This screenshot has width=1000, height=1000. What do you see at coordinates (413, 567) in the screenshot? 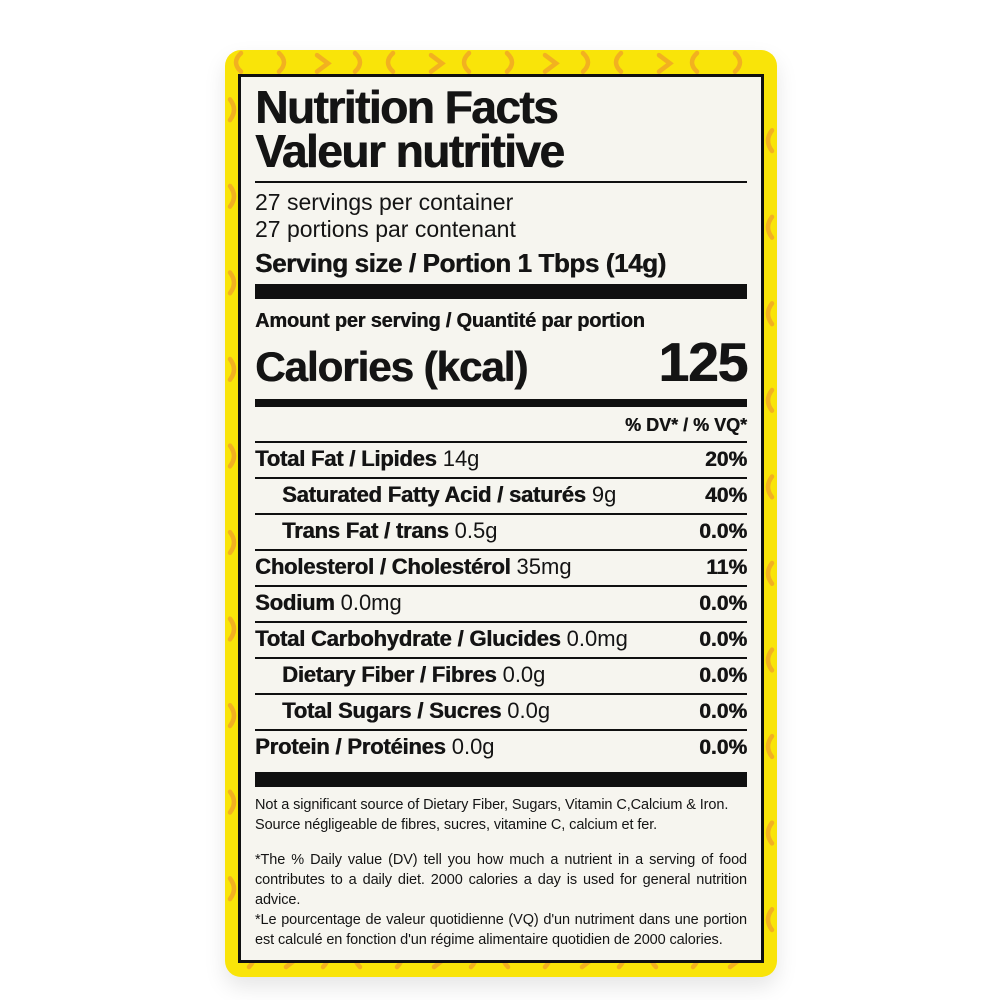
I see `nutrient-name: Cholesterol / Cholestérol 35mg` at bounding box center [413, 567].